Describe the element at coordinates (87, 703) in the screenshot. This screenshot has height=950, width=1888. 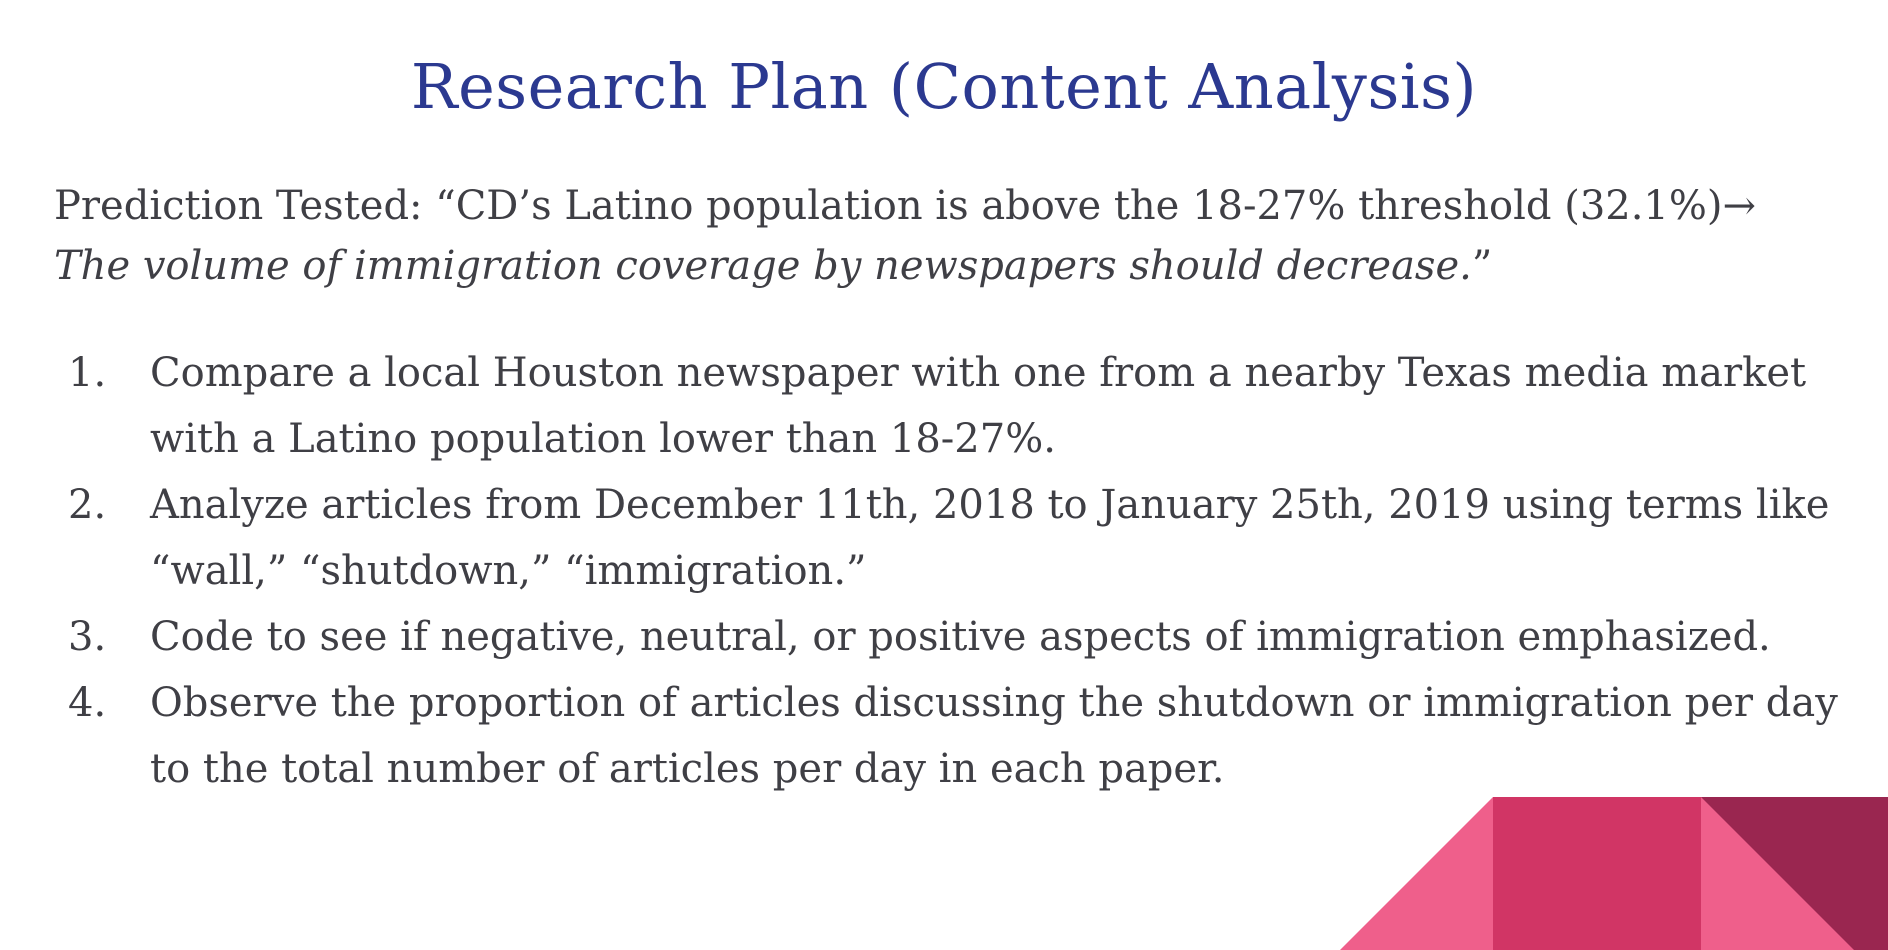
I see `list-item-number: 4.` at that location.